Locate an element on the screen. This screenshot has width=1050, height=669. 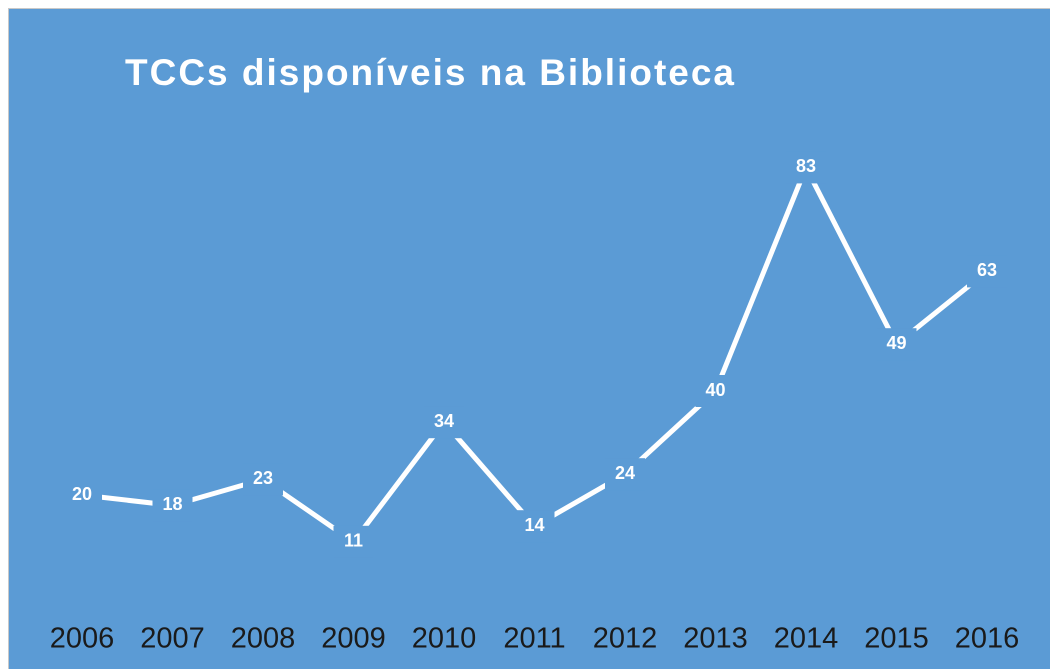
x-tick-label: 2008 is located at coordinates (263, 639).